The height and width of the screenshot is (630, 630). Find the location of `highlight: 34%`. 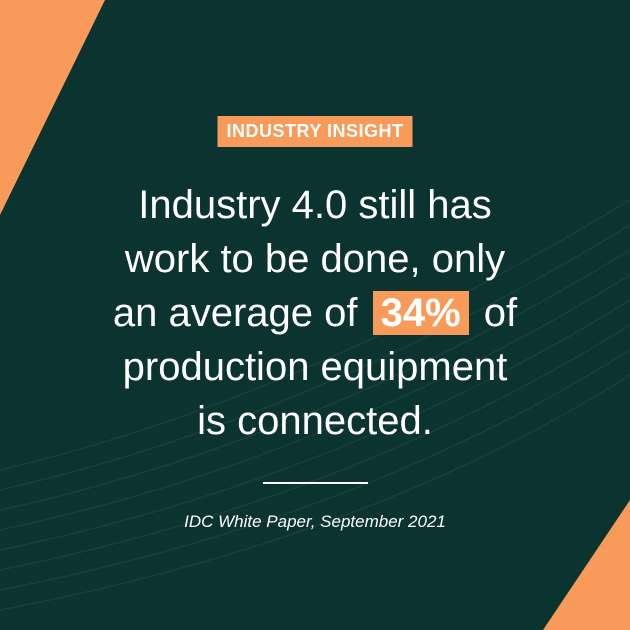

highlight: 34% is located at coordinates (420, 313).